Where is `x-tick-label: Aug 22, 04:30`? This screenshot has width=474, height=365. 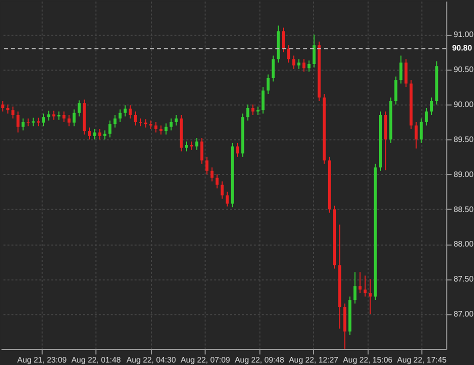
x-tick-label: Aug 22, 04:30 is located at coordinates (151, 359).